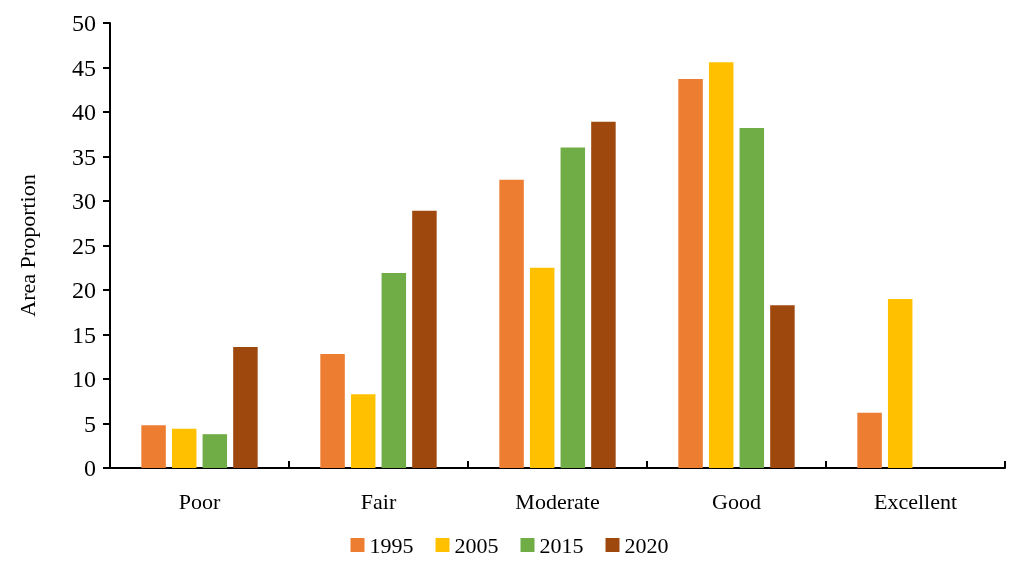  Describe the element at coordinates (84, 156) in the screenshot. I see `y-tick-label: 35` at that location.